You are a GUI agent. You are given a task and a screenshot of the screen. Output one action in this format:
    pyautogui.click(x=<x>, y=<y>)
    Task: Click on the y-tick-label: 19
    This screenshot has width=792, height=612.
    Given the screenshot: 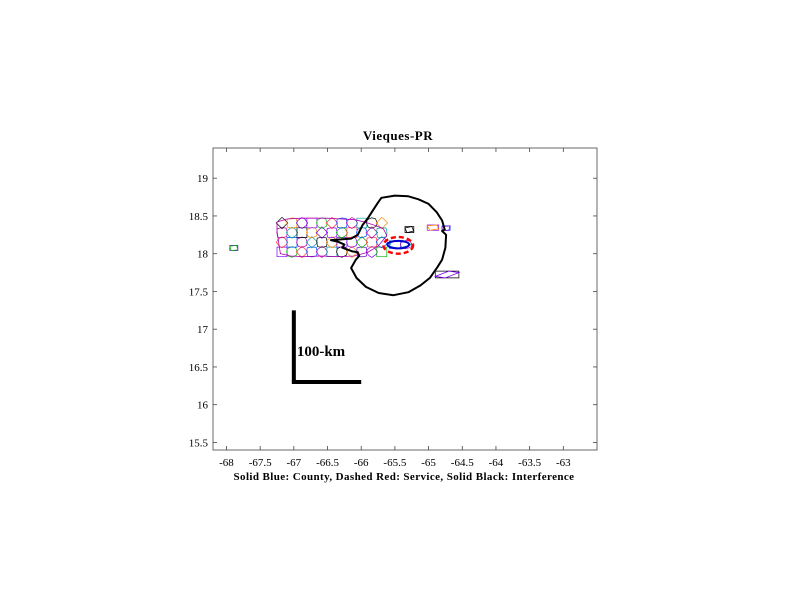 What is the action you would take?
    pyautogui.click(x=203, y=179)
    